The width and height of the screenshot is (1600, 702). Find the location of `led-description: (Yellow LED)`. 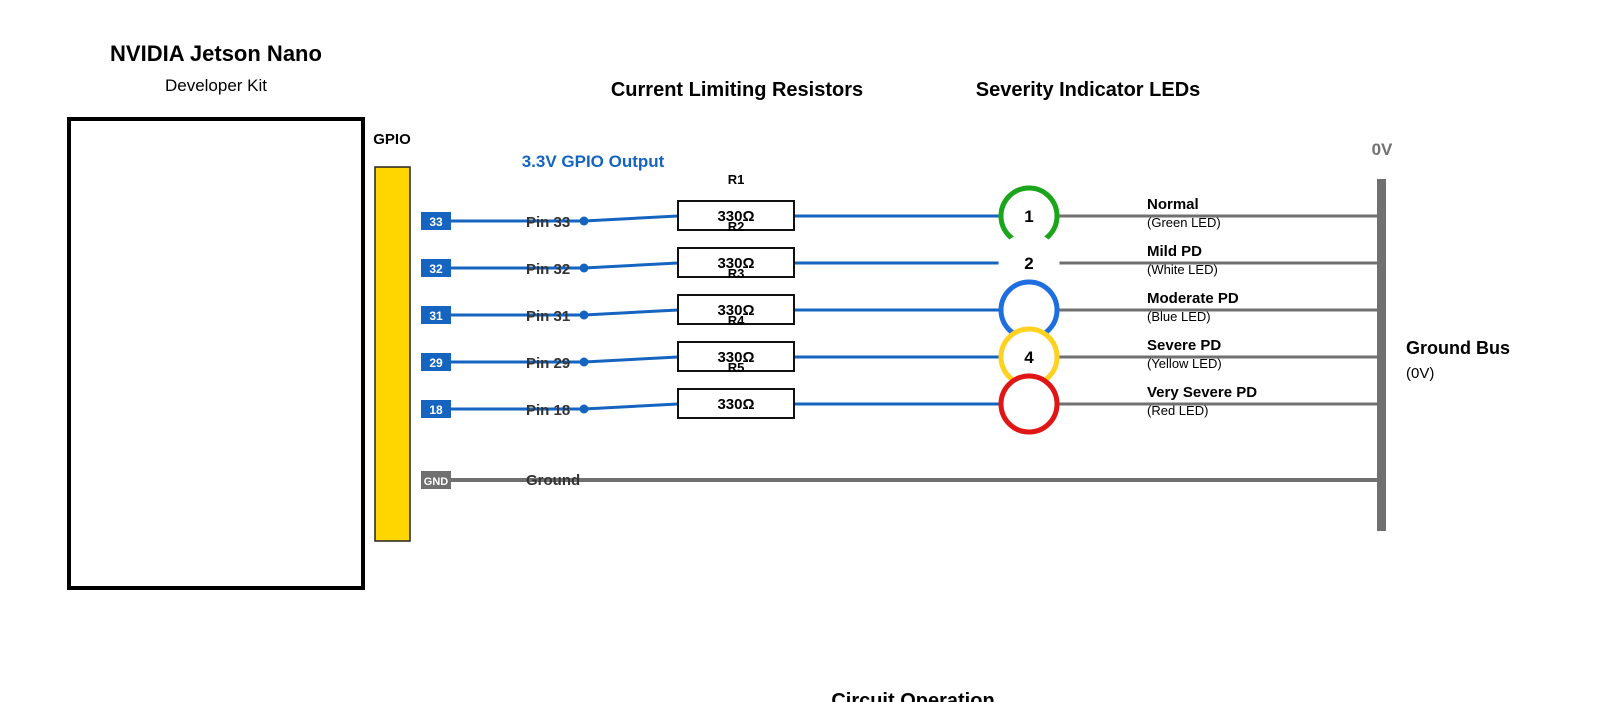

led-description: (Yellow LED) is located at coordinates (1184, 363).